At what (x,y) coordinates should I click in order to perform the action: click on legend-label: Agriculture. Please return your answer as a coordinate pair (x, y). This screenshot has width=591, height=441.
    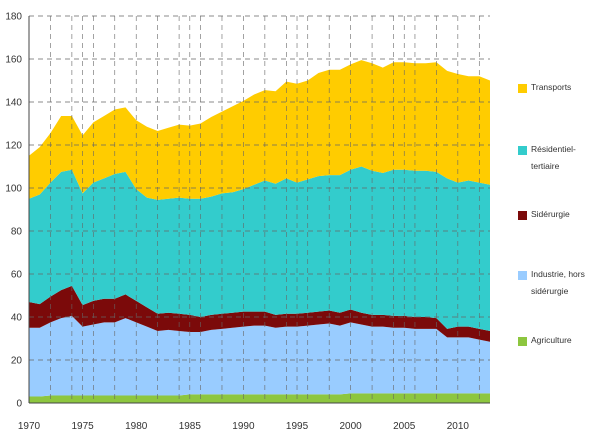
    Looking at the image, I should click on (551, 340).